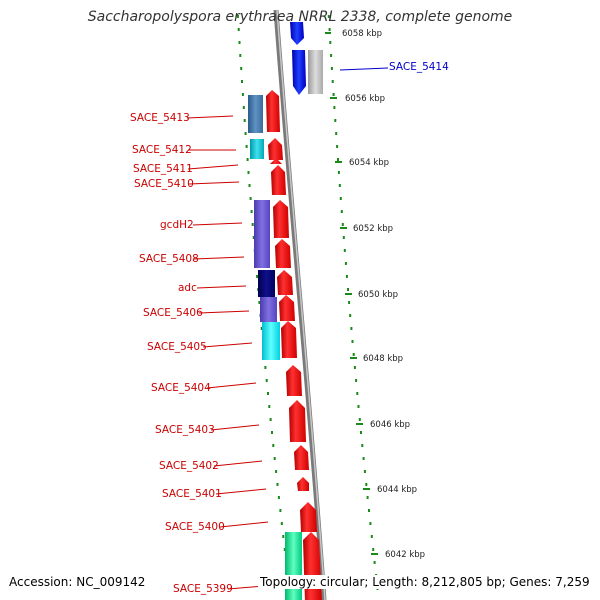 The width and height of the screenshot is (600, 600). I want to click on gene-label-sace5414: SACE_5414, so click(419, 67).